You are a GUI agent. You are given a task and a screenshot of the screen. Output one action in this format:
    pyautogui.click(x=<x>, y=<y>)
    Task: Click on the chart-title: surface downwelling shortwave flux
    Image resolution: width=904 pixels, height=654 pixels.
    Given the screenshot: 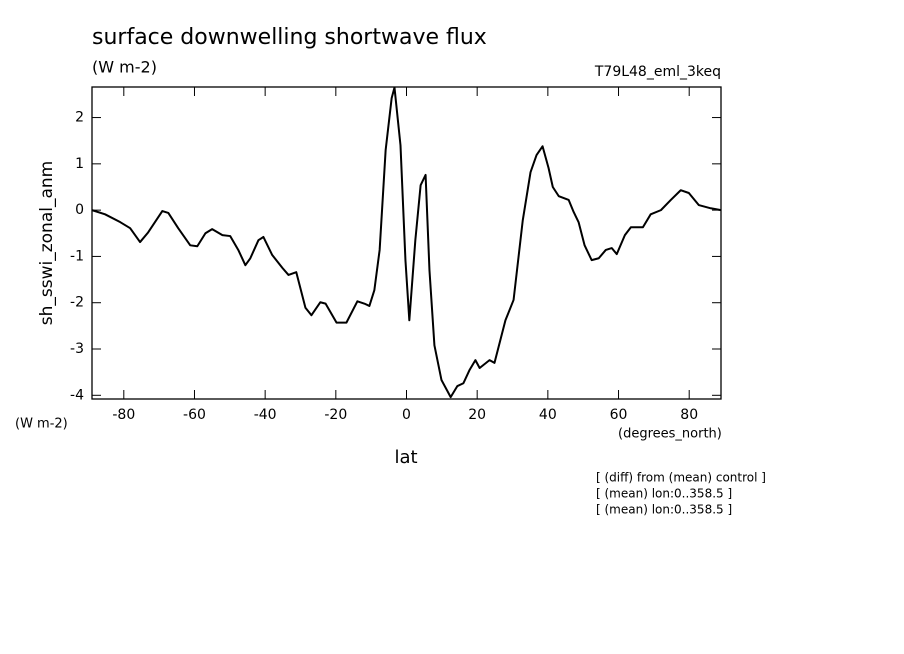 What is the action you would take?
    pyautogui.click(x=289, y=37)
    